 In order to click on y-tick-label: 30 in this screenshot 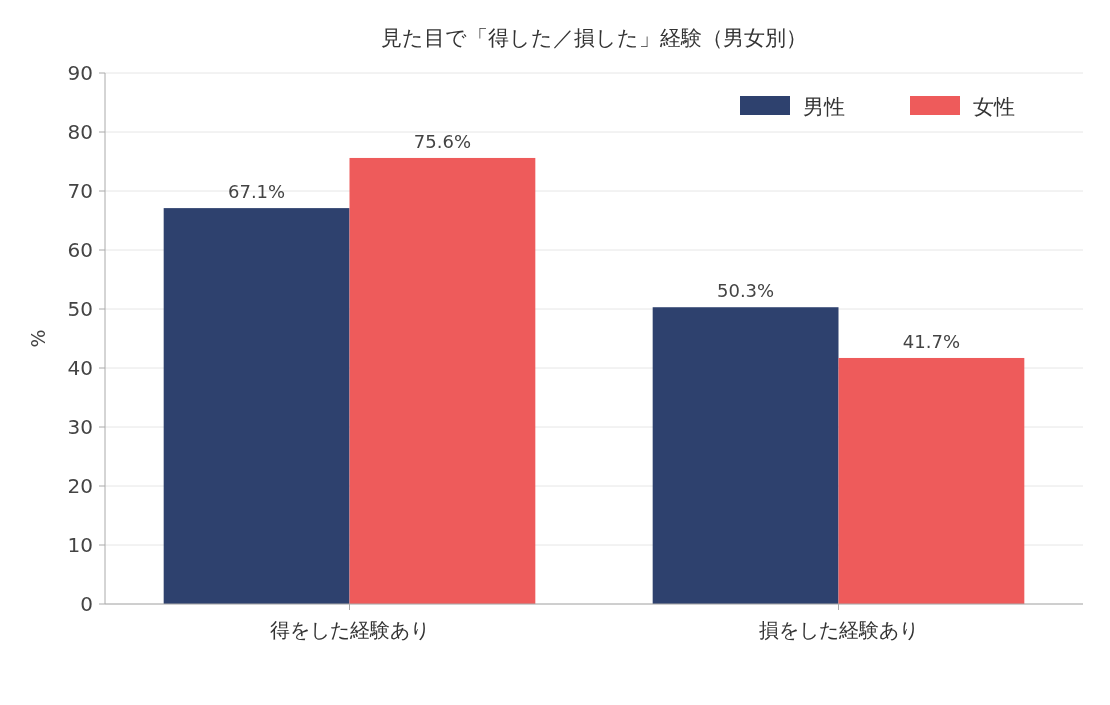, I will do `click(80, 427)`.